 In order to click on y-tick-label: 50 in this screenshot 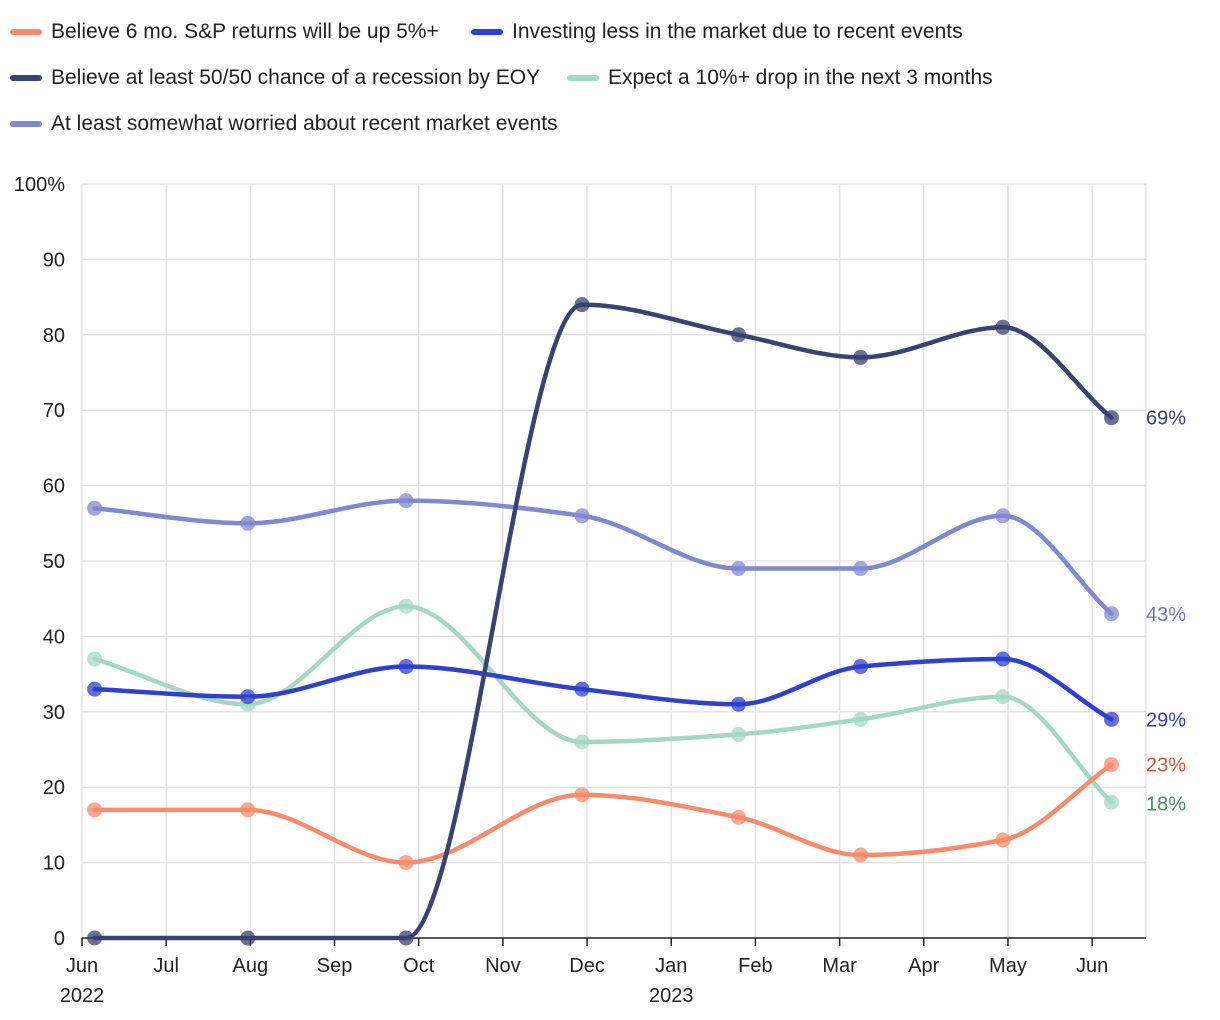, I will do `click(54, 562)`.